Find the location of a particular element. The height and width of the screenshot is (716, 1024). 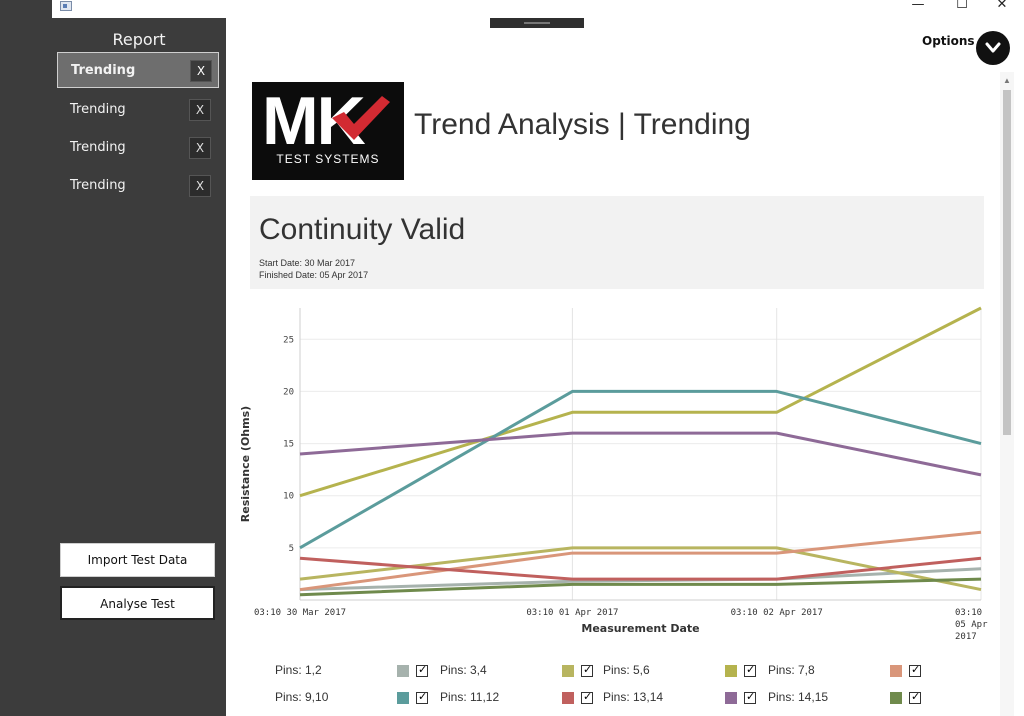

legend-label: Pins: 5,6 is located at coordinates (626, 670).